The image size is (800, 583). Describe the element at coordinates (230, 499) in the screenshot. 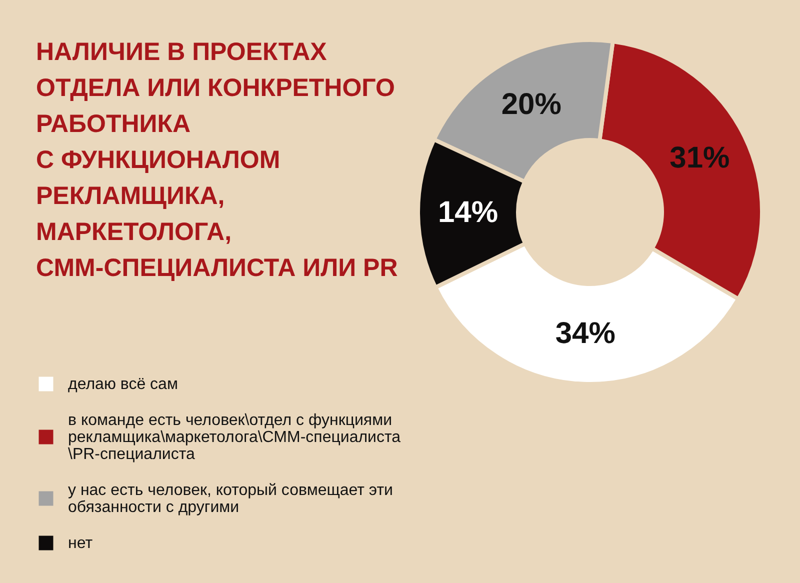

I see `legend-label: у нас есть человек, который совмещает эти обязанности с другими` at that location.